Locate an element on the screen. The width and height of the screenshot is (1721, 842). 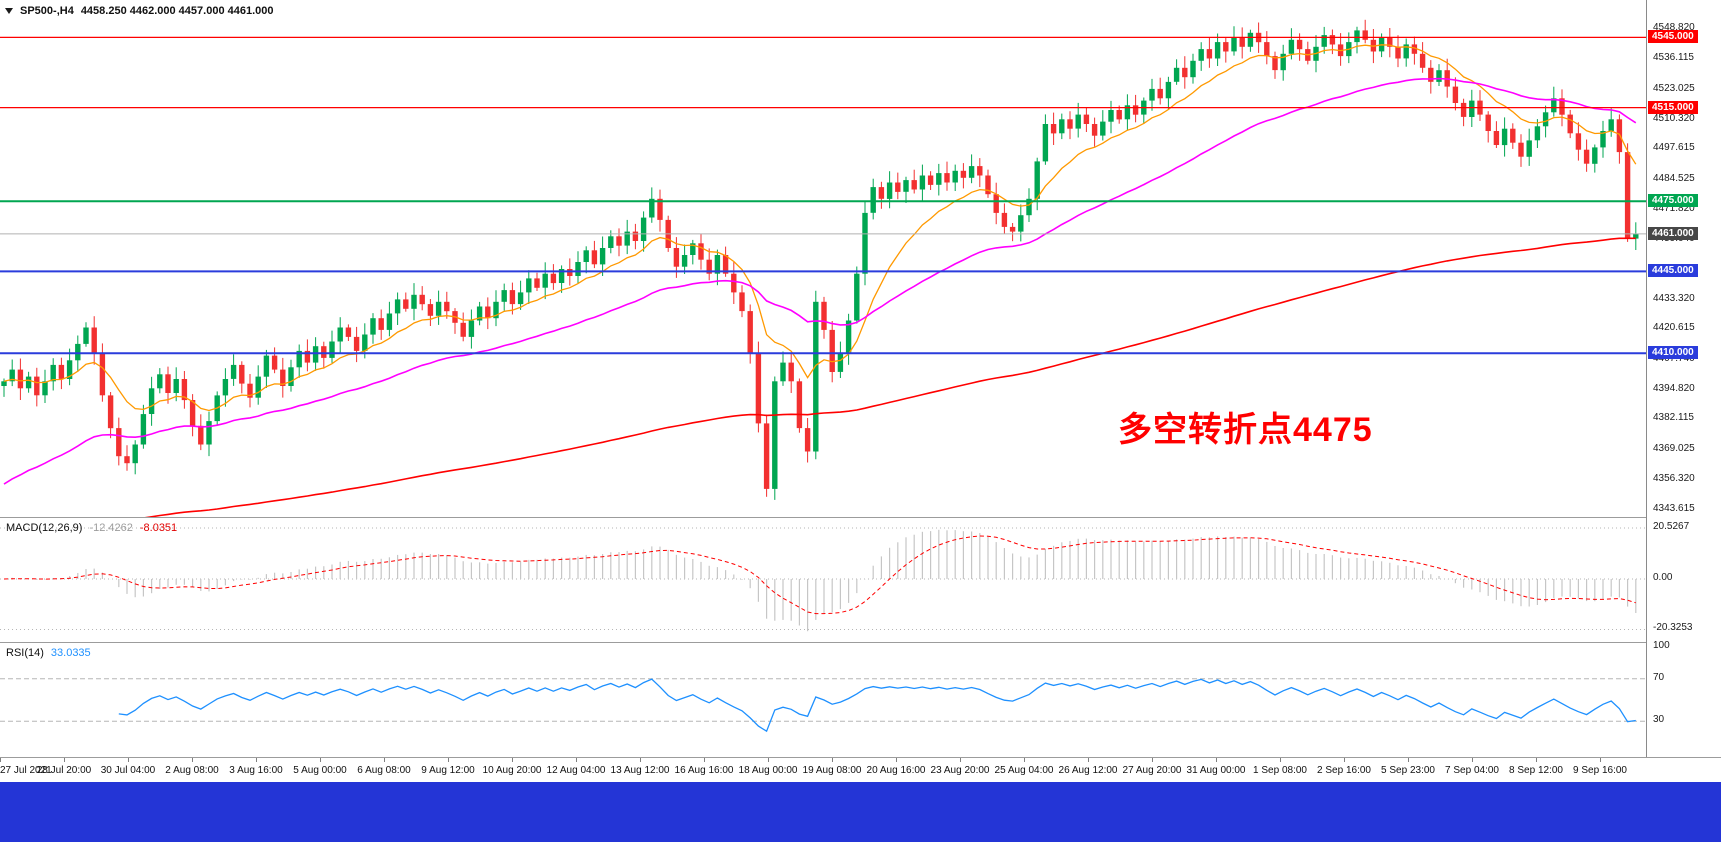
chart-ohlc-values: 4458.250 4462.000 4457.000 4461.000 is located at coordinates (177, 11).